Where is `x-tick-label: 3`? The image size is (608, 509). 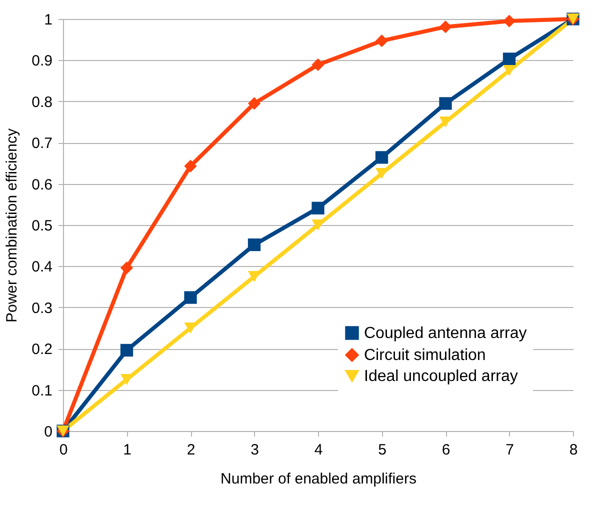 x-tick-label: 3 is located at coordinates (254, 450).